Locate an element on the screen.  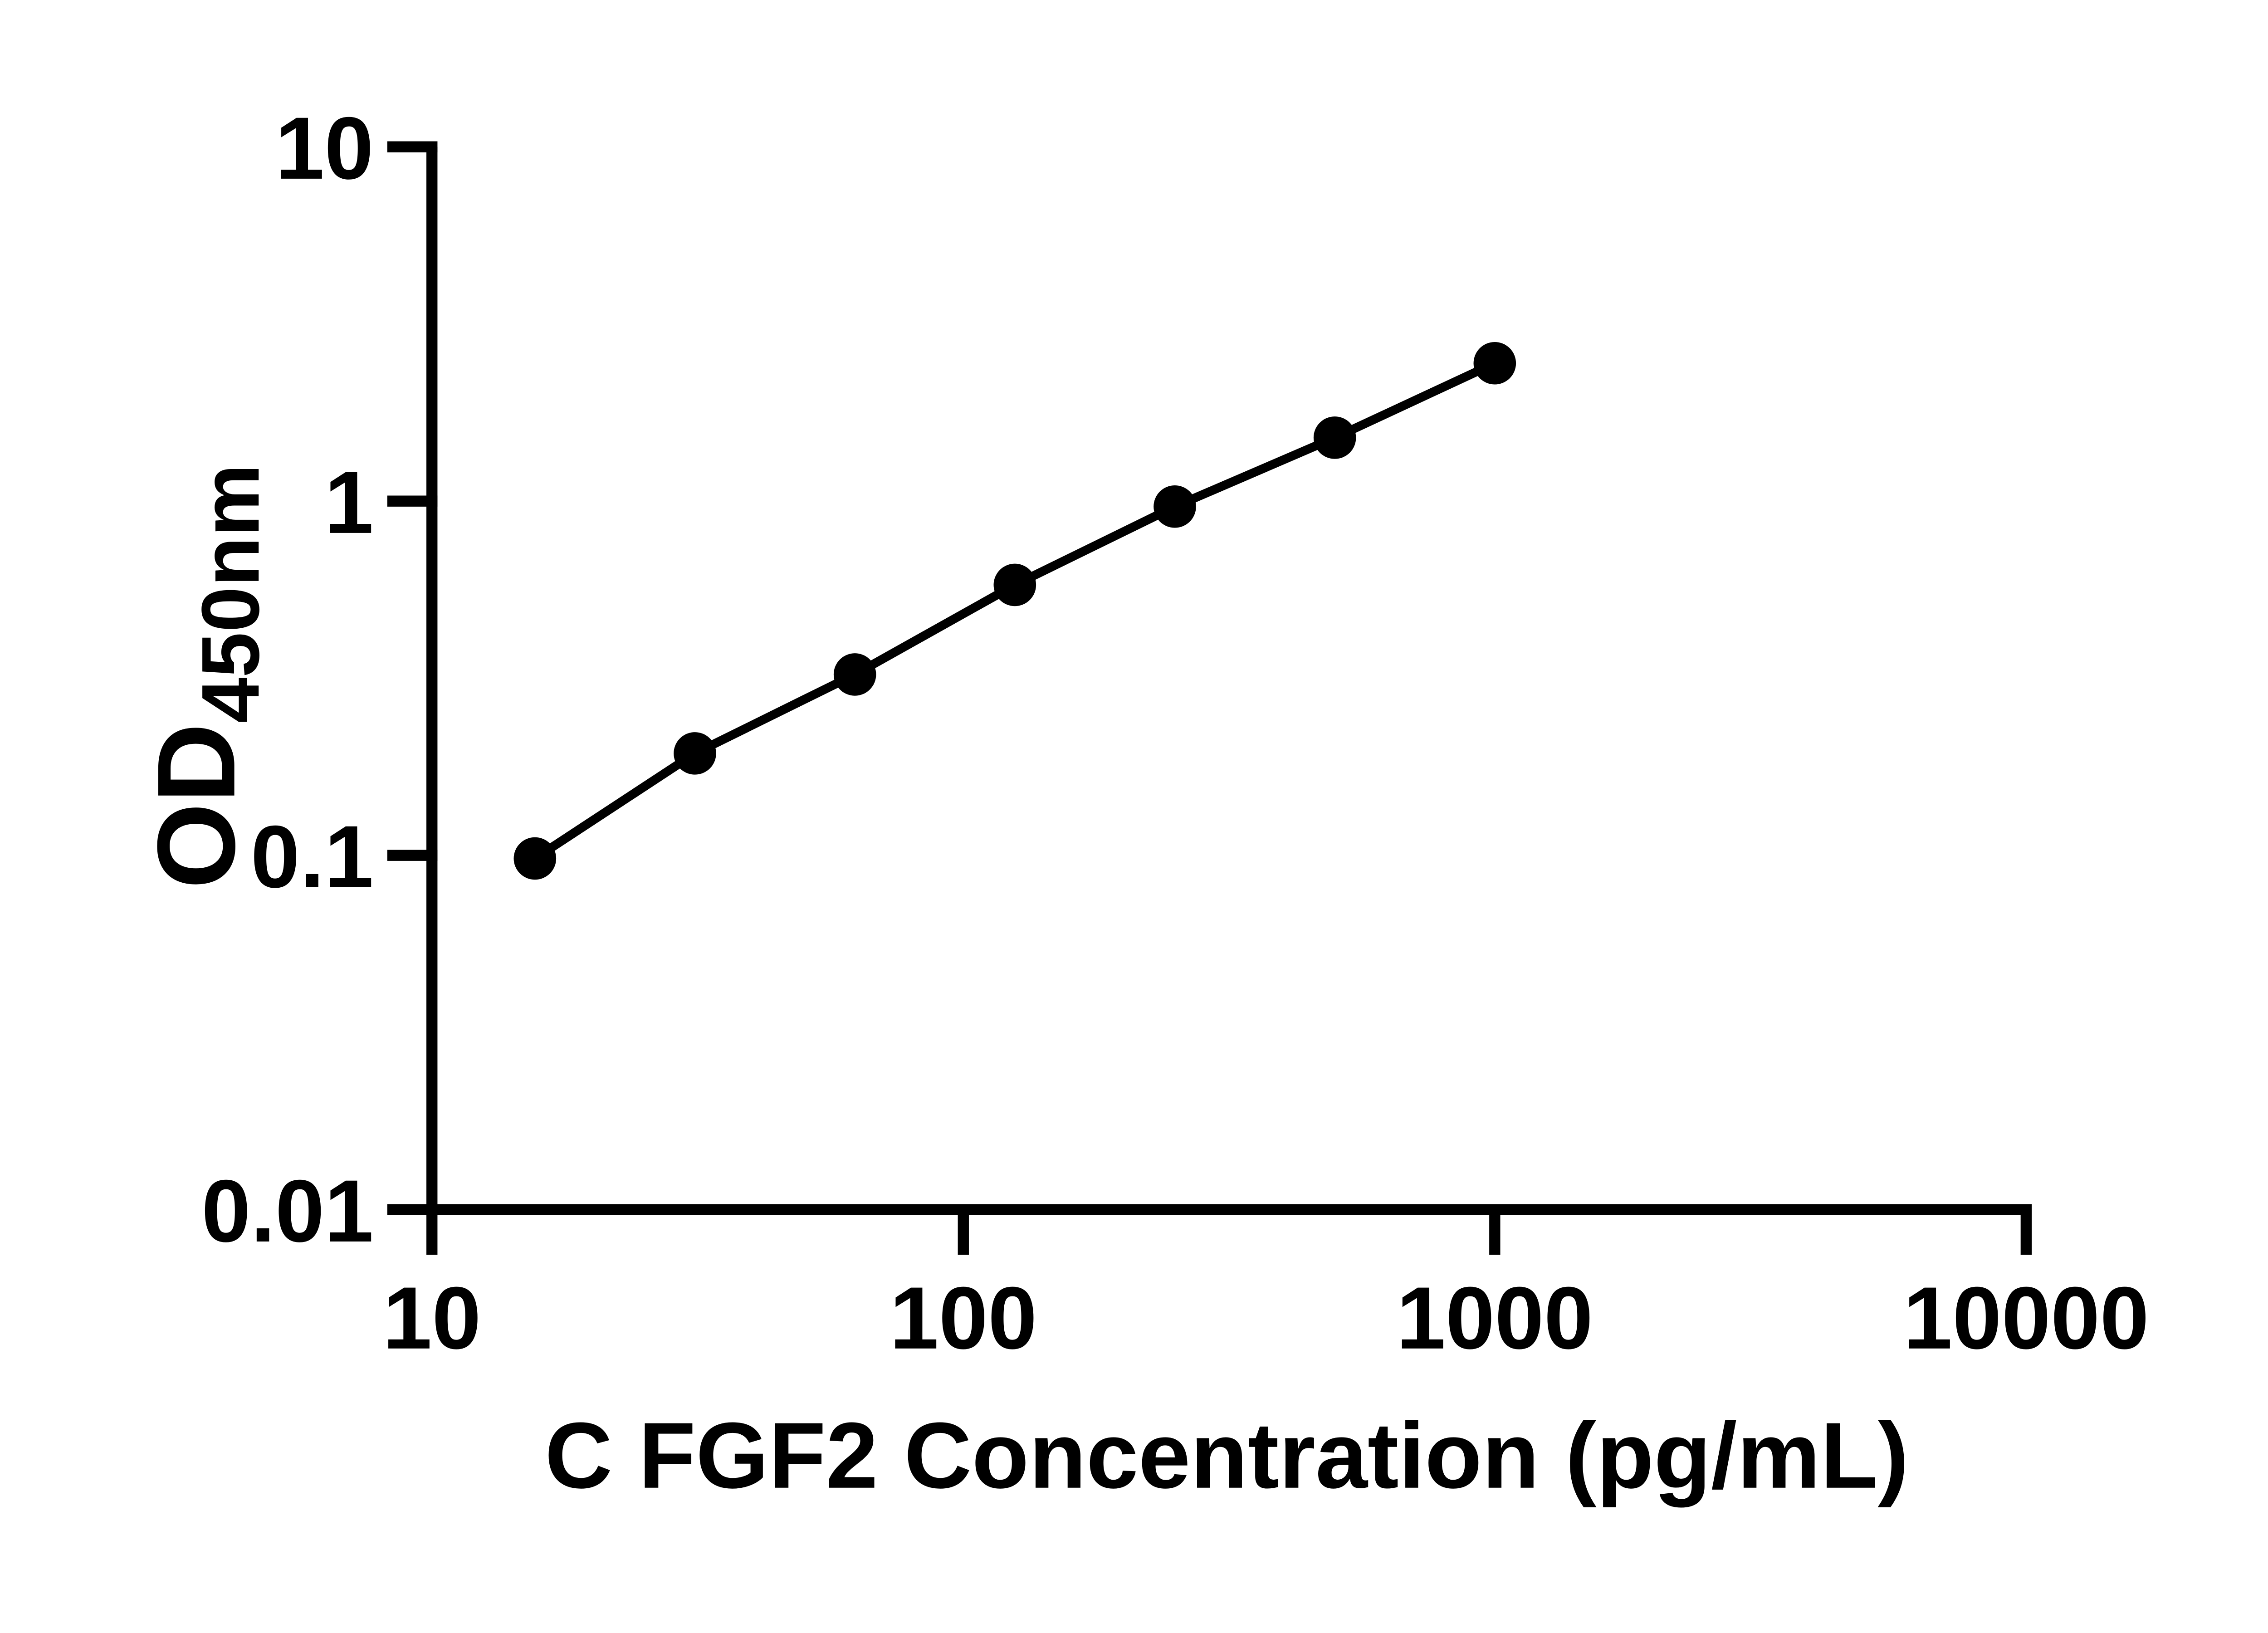
y-axis-title: OD450nm is located at coordinates (206, 676).